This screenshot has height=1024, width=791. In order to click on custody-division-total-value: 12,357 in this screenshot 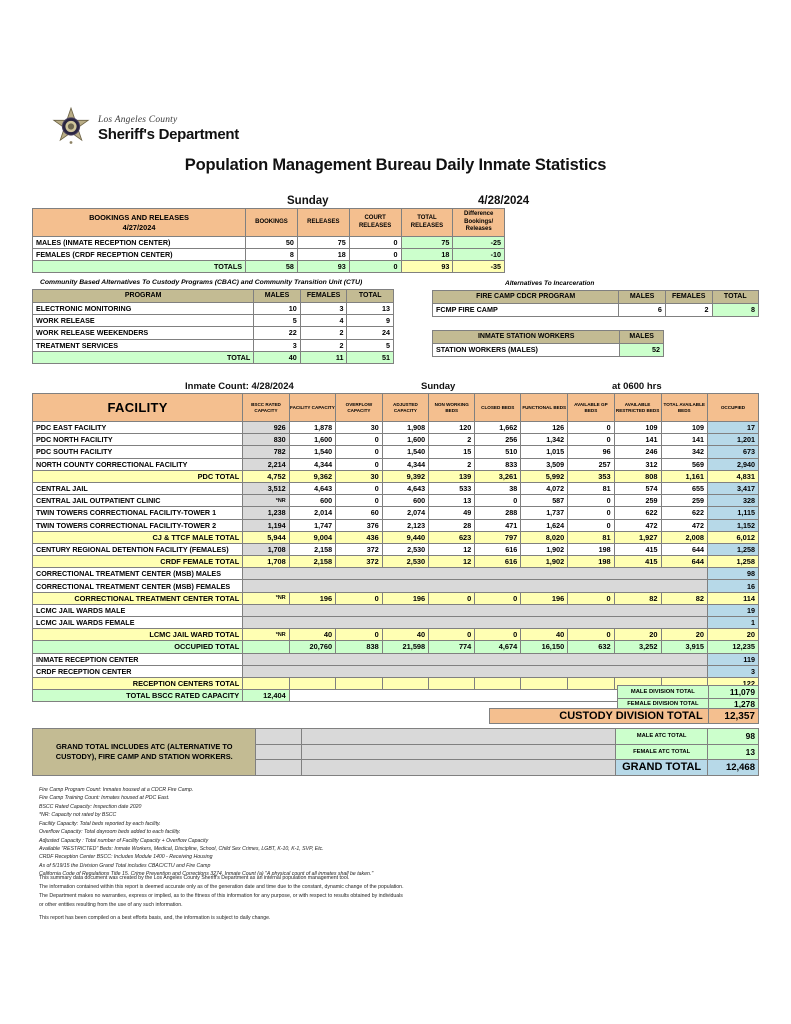, I will do `click(733, 716)`.